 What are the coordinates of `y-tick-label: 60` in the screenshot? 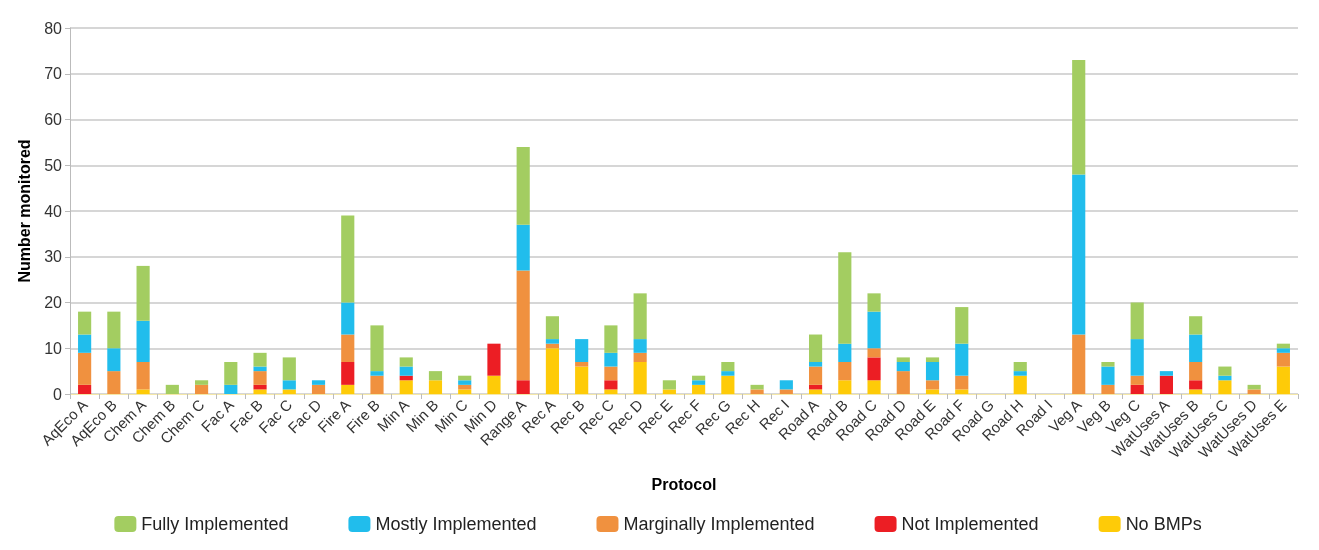 It's located at (53, 119).